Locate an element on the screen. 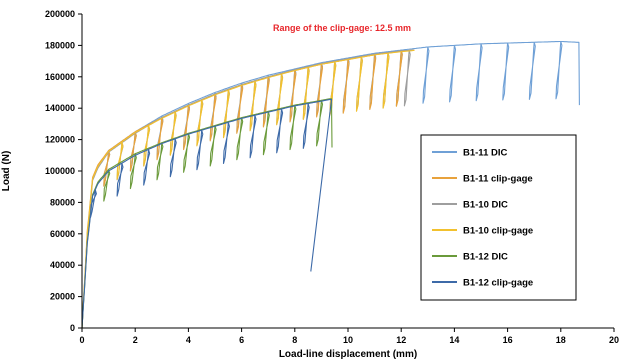 The width and height of the screenshot is (630, 362). y-tick-label: 100000 is located at coordinates (60, 171).